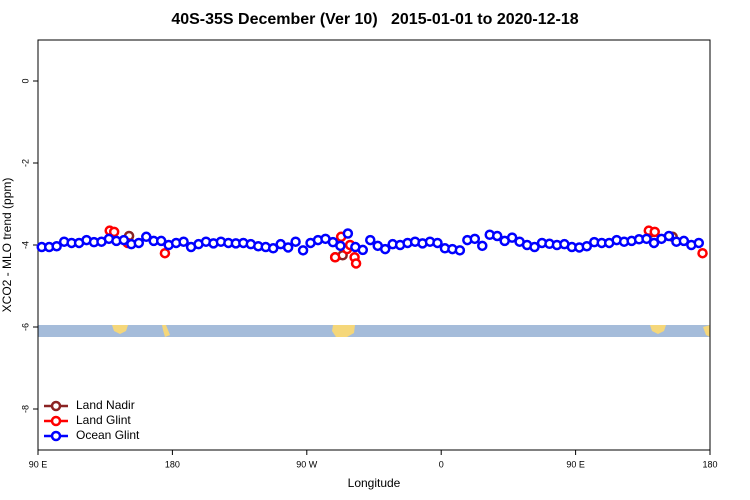 The image size is (750, 500). Describe the element at coordinates (25, 80) in the screenshot. I see `y-tick-label: 0` at that location.